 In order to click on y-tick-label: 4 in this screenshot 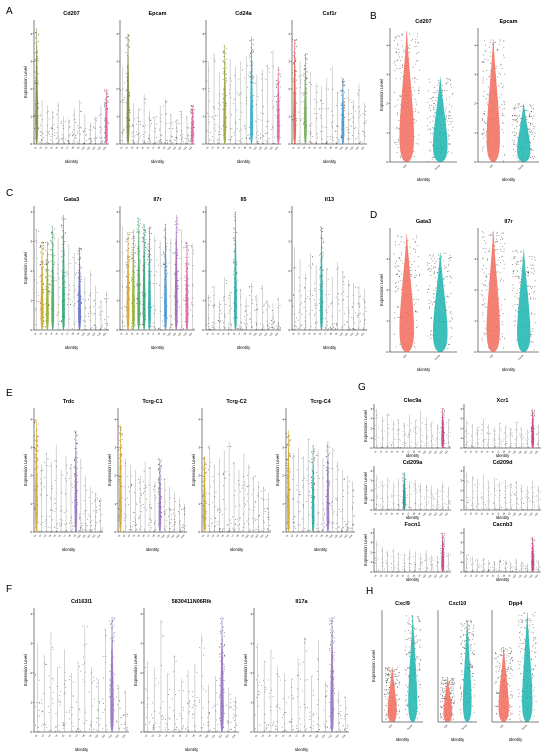, I will do `click(475, 45)`.